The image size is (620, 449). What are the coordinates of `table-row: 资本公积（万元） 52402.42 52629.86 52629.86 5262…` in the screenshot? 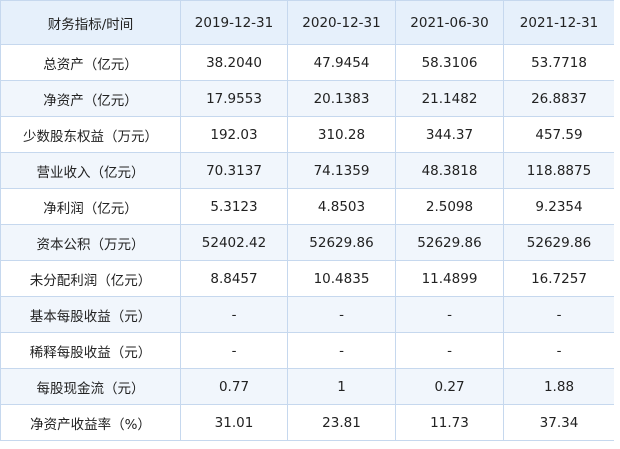 It's located at (307, 242).